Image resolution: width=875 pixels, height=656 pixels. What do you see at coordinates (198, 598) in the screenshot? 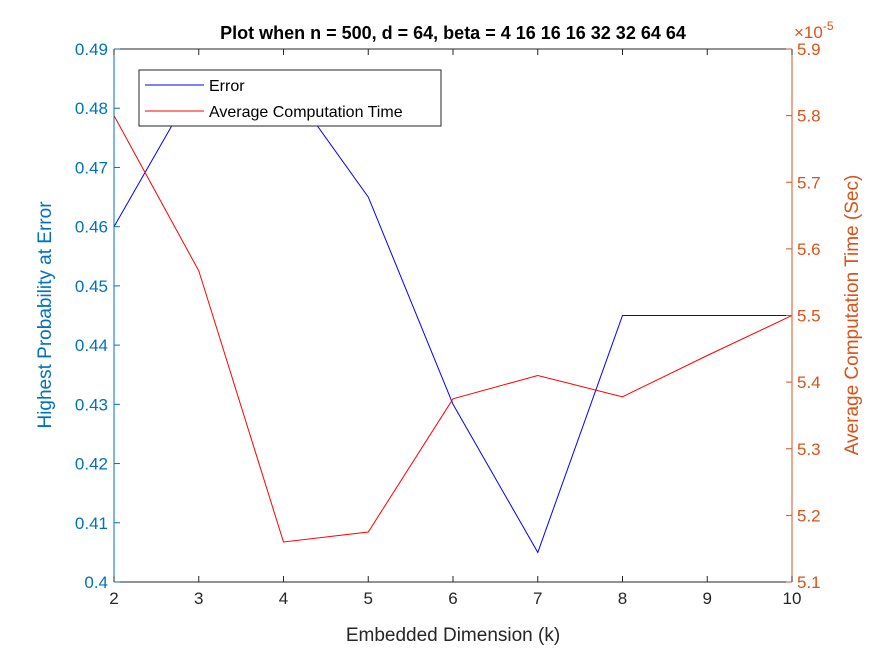
I see `x-tick-label: 3` at bounding box center [198, 598].